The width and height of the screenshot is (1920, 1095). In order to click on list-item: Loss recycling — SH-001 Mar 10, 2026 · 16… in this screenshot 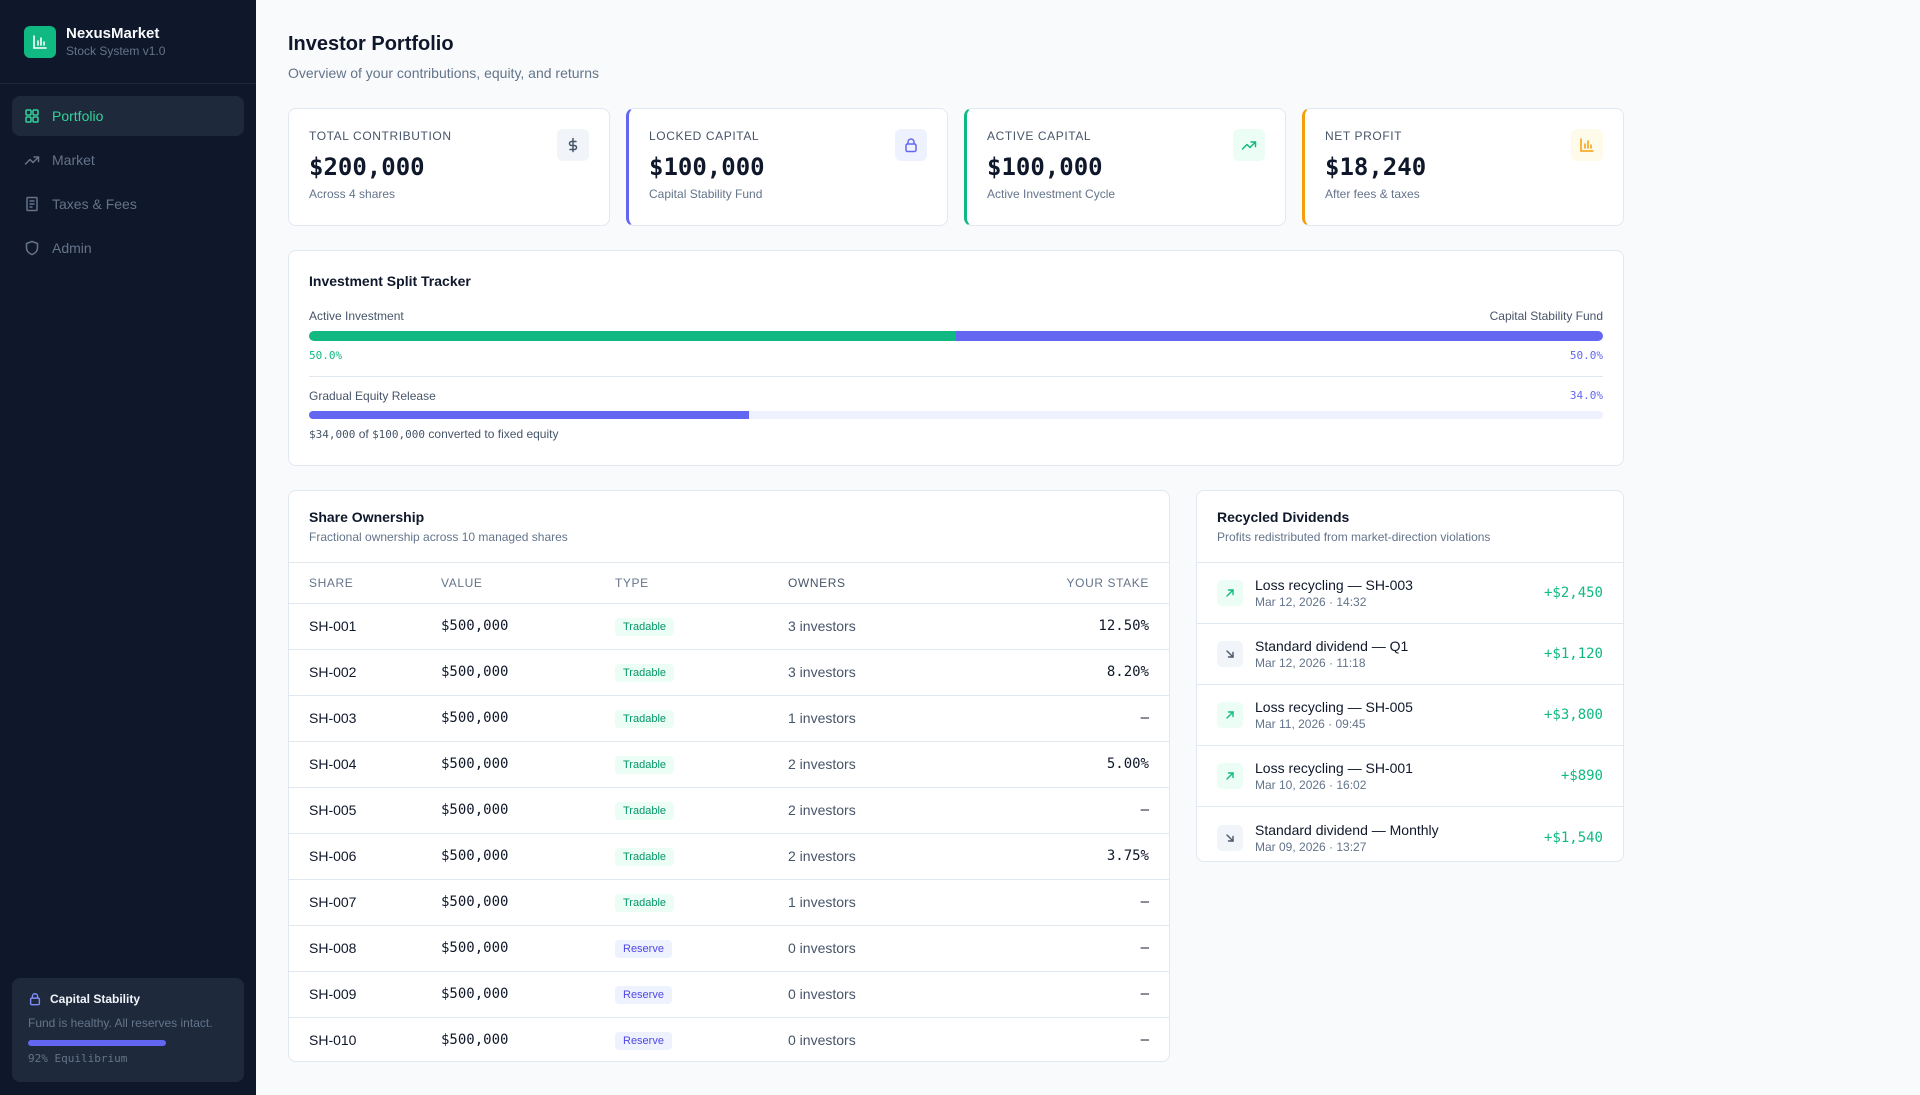, I will do `click(1410, 776)`.